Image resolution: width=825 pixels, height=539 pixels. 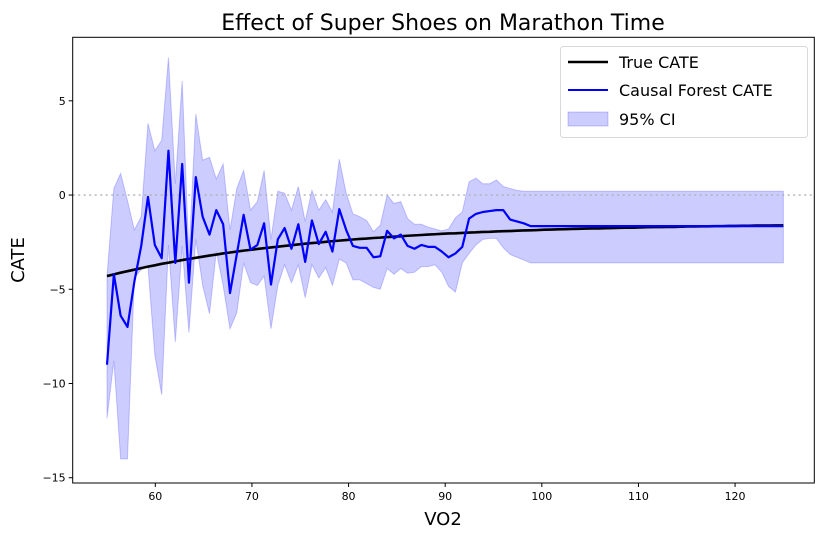 What do you see at coordinates (18, 260) in the screenshot?
I see `y-axis-label: CATE` at bounding box center [18, 260].